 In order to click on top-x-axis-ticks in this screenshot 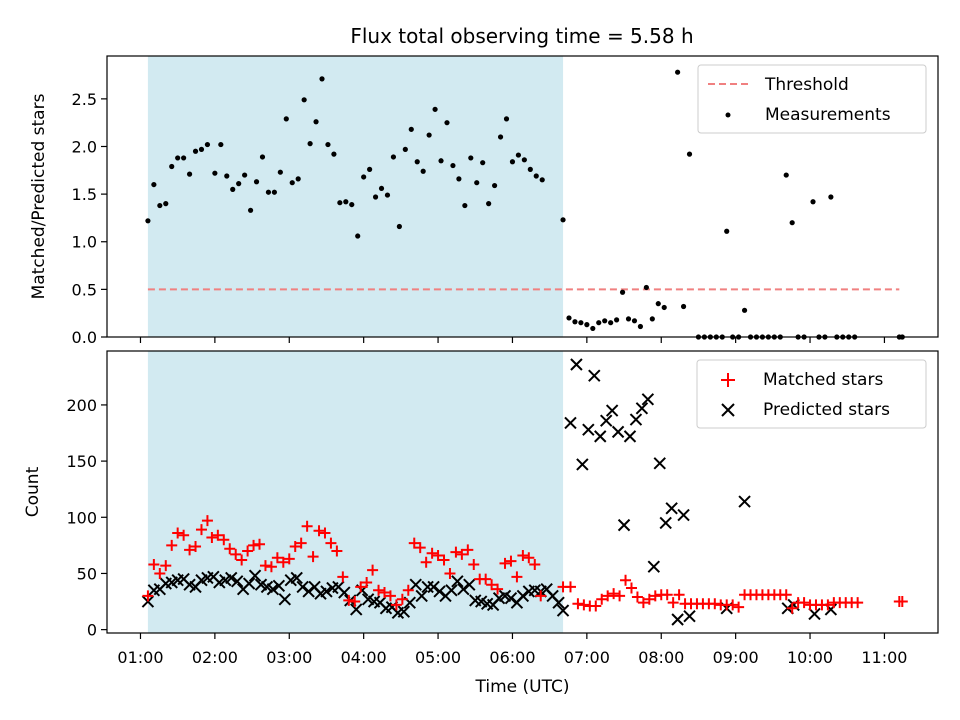, I will do `click(512, 340)`.